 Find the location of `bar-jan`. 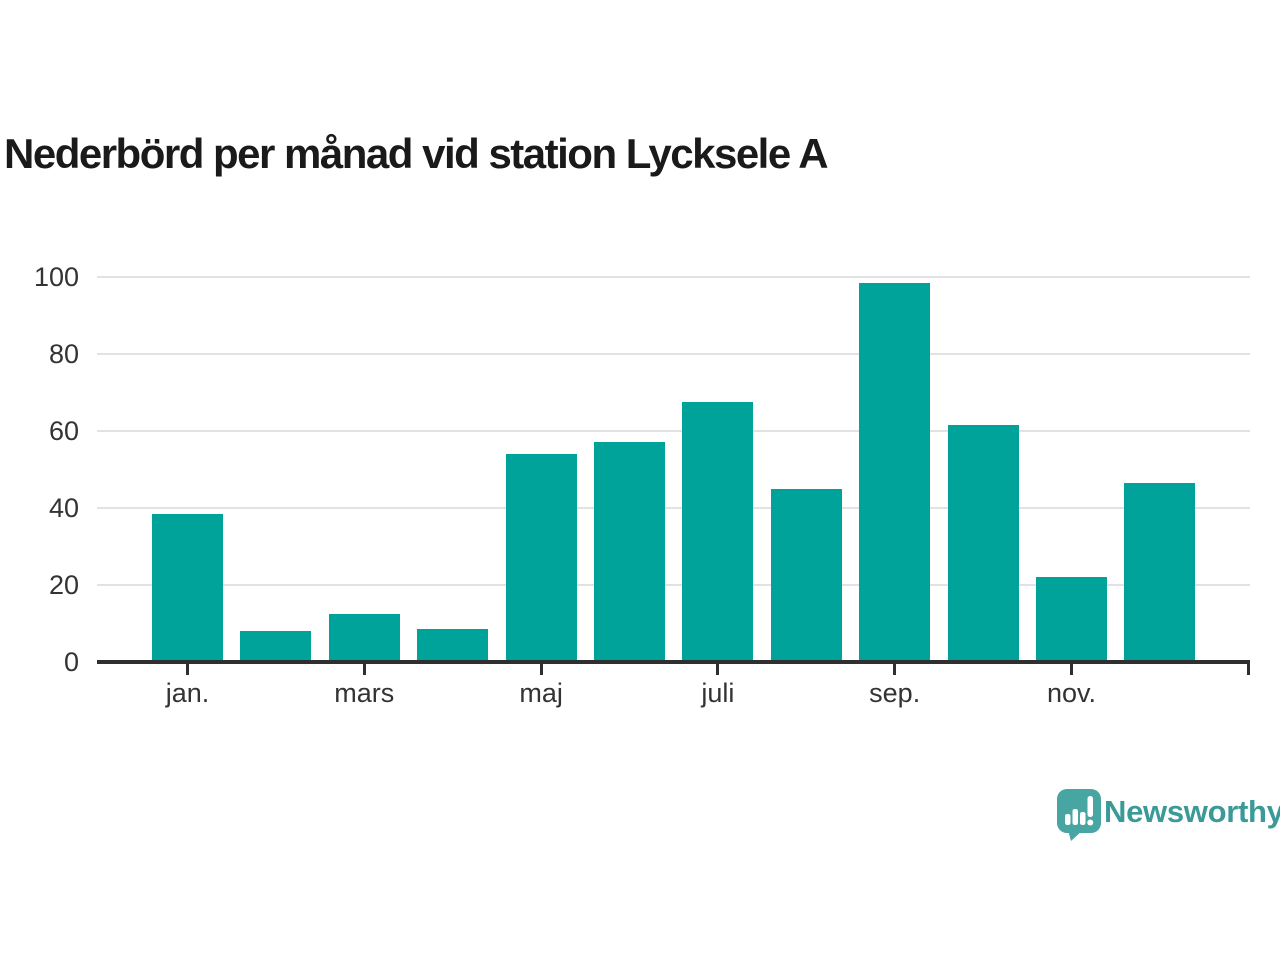

bar-jan is located at coordinates (187, 586).